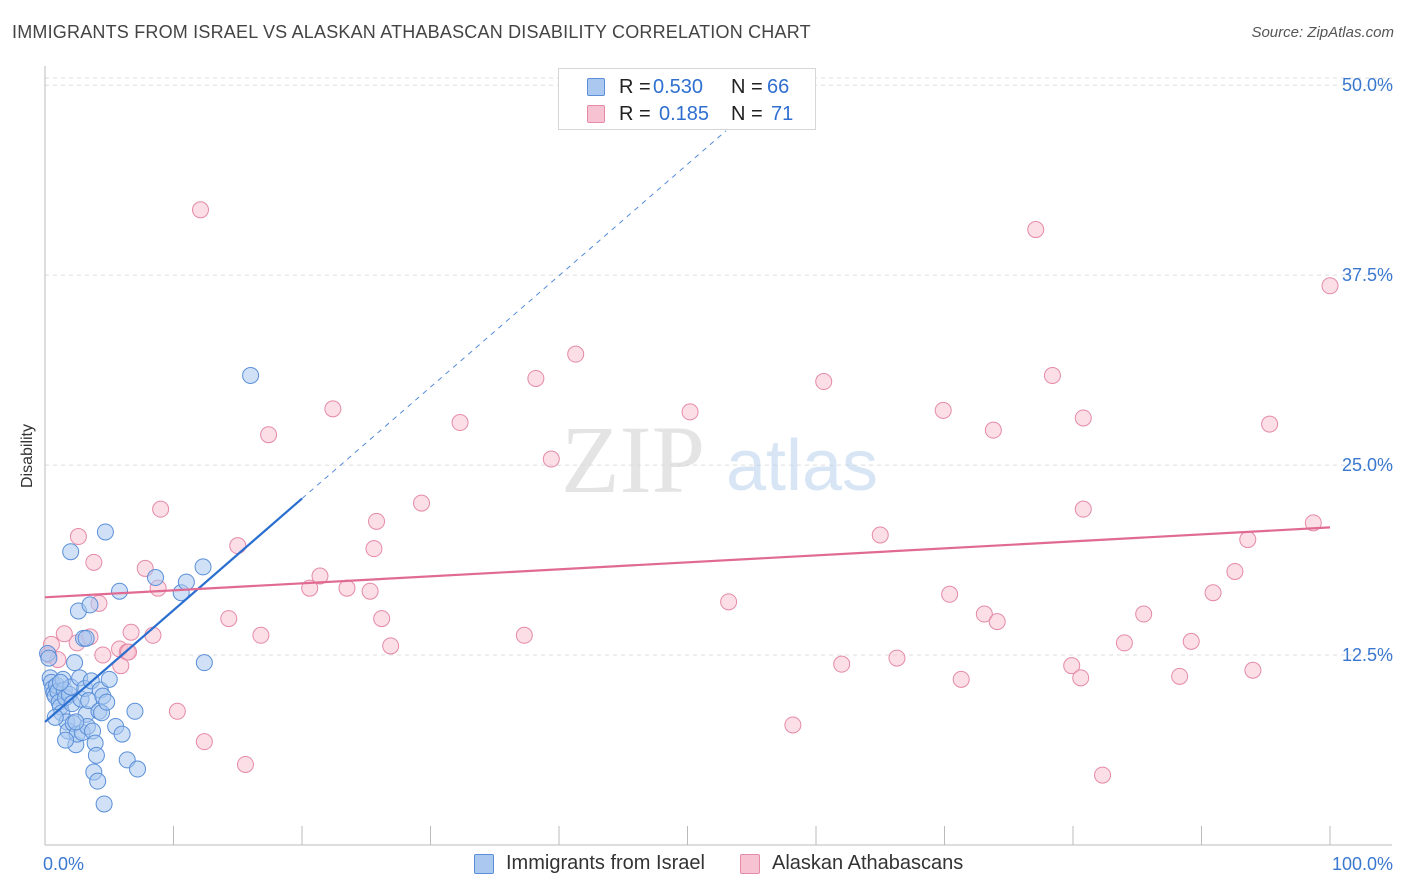 This screenshot has width=1406, height=892. Describe the element at coordinates (1367, 465) in the screenshot. I see `y-tick-label: 25.0%` at that location.